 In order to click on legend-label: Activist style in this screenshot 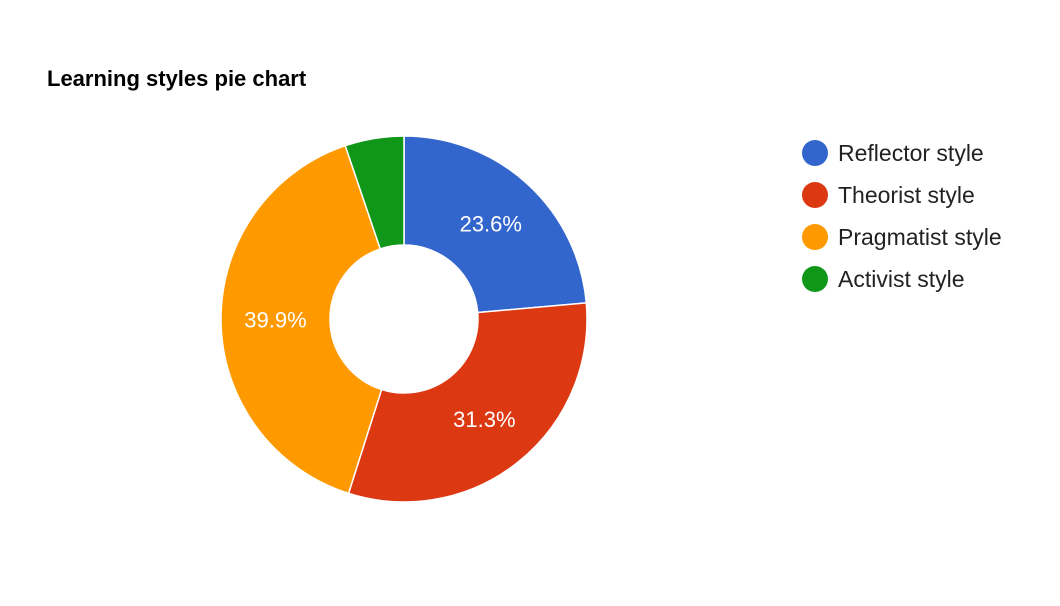, I will do `click(901, 278)`.